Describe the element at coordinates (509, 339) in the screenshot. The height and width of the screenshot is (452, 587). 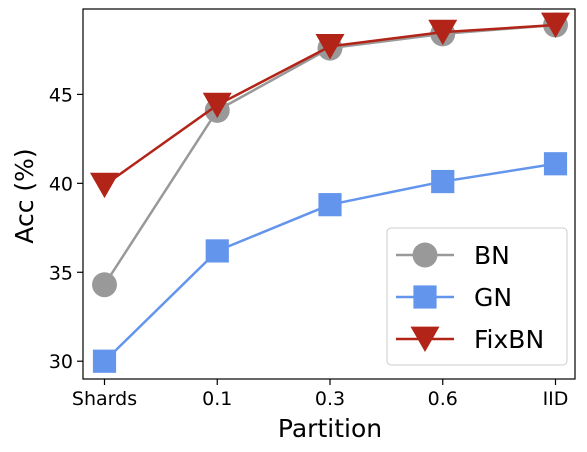
I see `legend-label-fixbn: FixBN` at that location.